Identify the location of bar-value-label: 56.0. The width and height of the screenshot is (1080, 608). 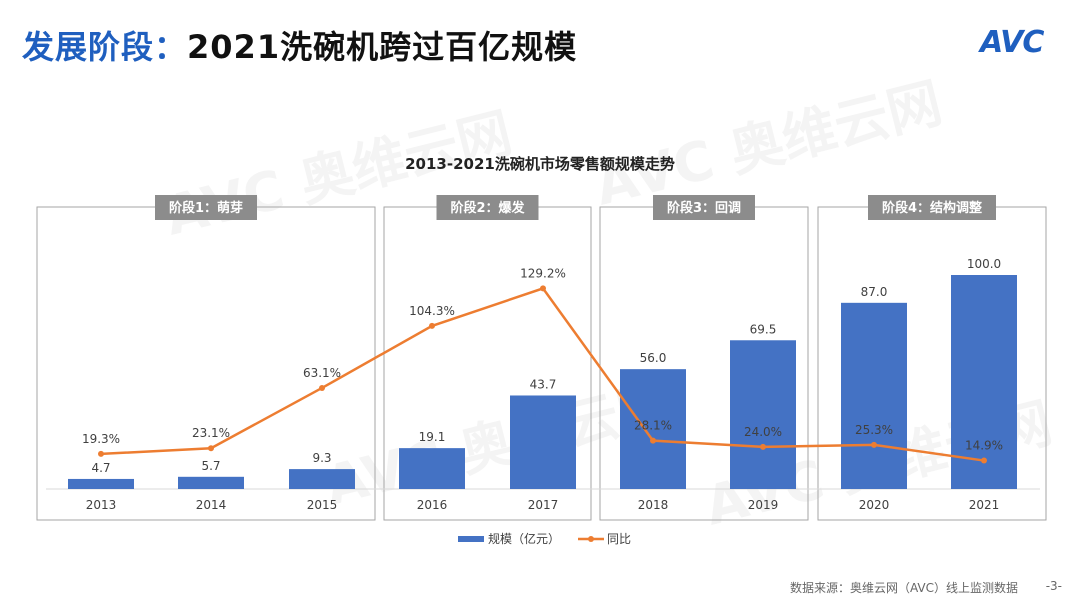
(653, 358).